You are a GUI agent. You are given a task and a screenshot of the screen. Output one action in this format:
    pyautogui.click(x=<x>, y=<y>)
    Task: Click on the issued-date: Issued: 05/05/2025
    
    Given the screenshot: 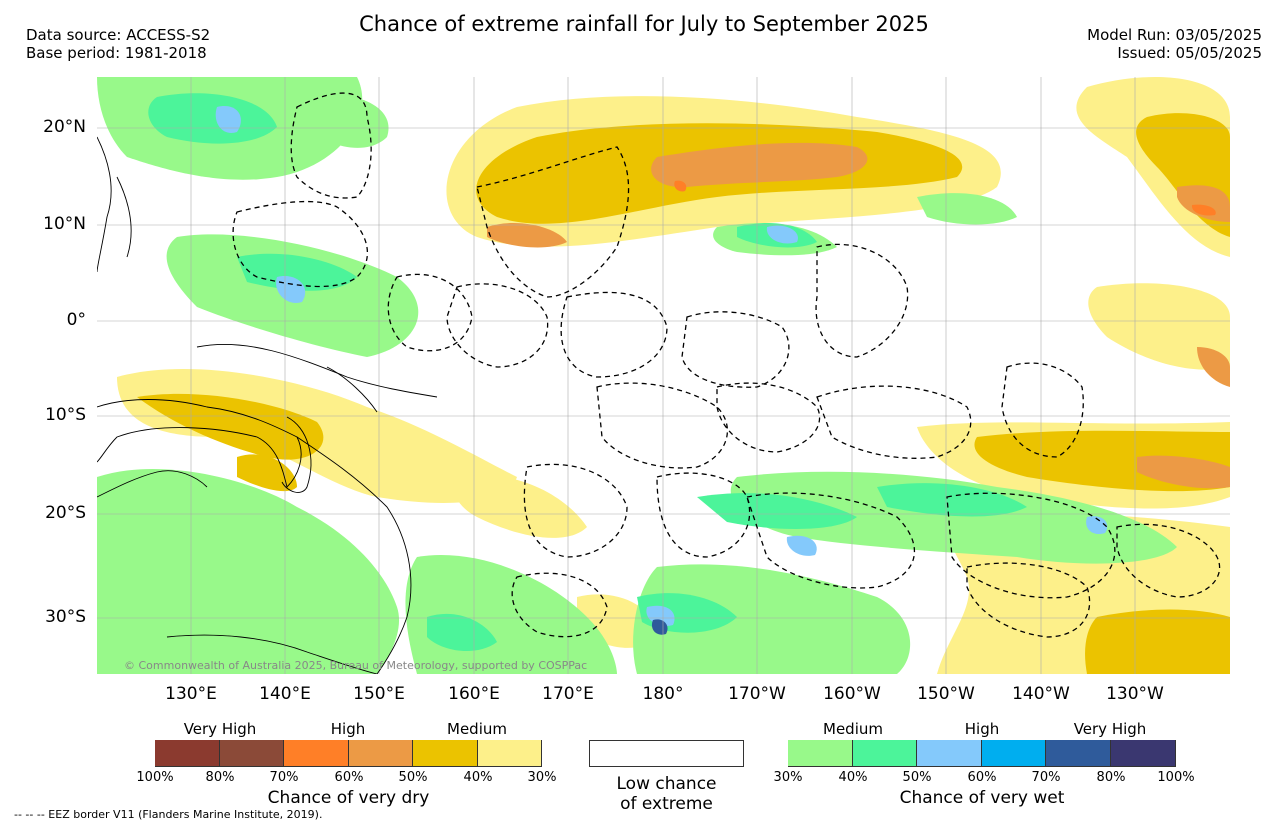 What is the action you would take?
    pyautogui.click(x=1189, y=53)
    